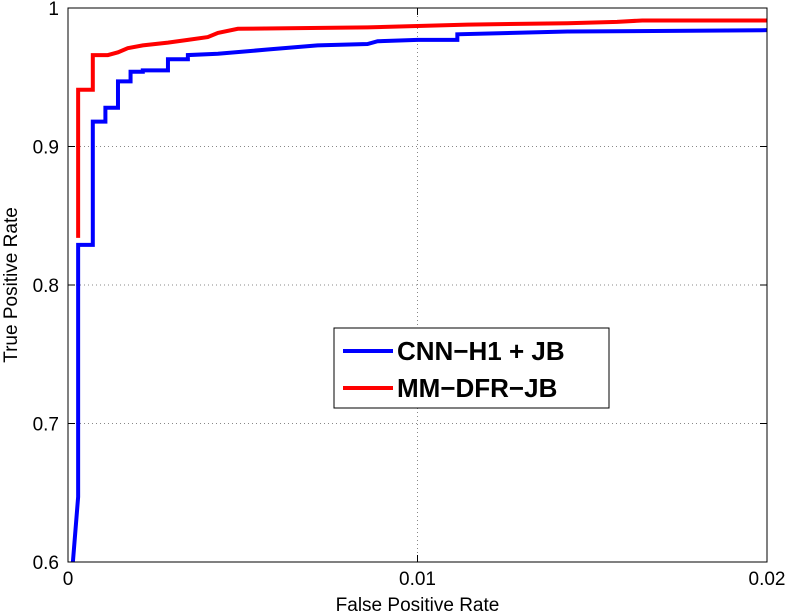  What do you see at coordinates (68, 579) in the screenshot?
I see `x-tick-label: 0` at bounding box center [68, 579].